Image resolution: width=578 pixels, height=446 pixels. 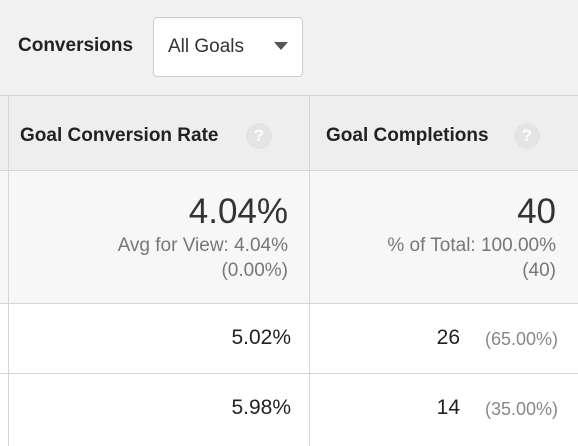 What do you see at coordinates (281, 46) in the screenshot?
I see `dropdown-arrow` at bounding box center [281, 46].